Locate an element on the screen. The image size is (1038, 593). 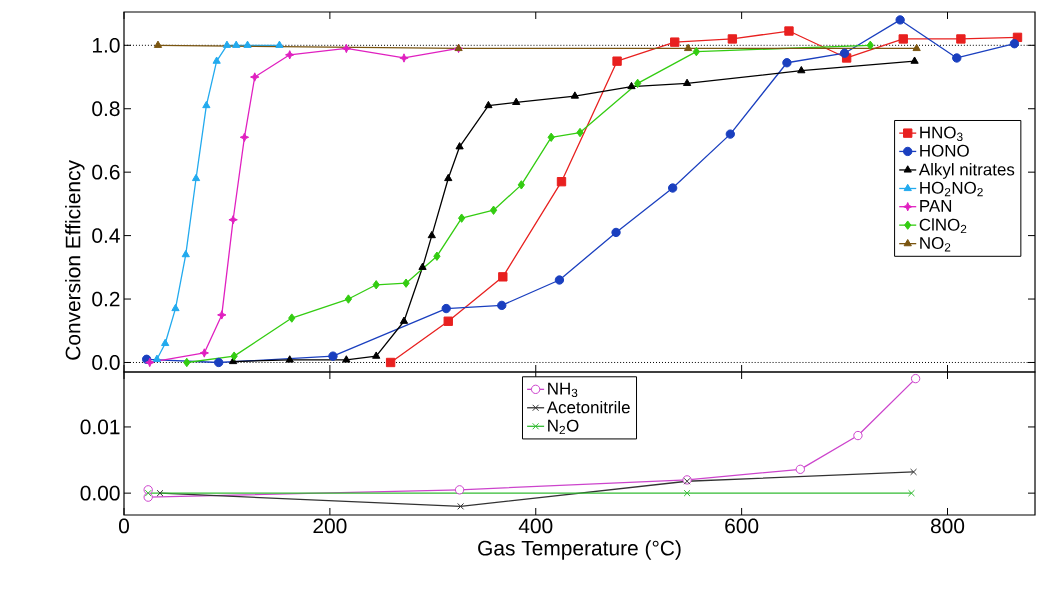
y-tick-label: 0.4 is located at coordinates (106, 236).